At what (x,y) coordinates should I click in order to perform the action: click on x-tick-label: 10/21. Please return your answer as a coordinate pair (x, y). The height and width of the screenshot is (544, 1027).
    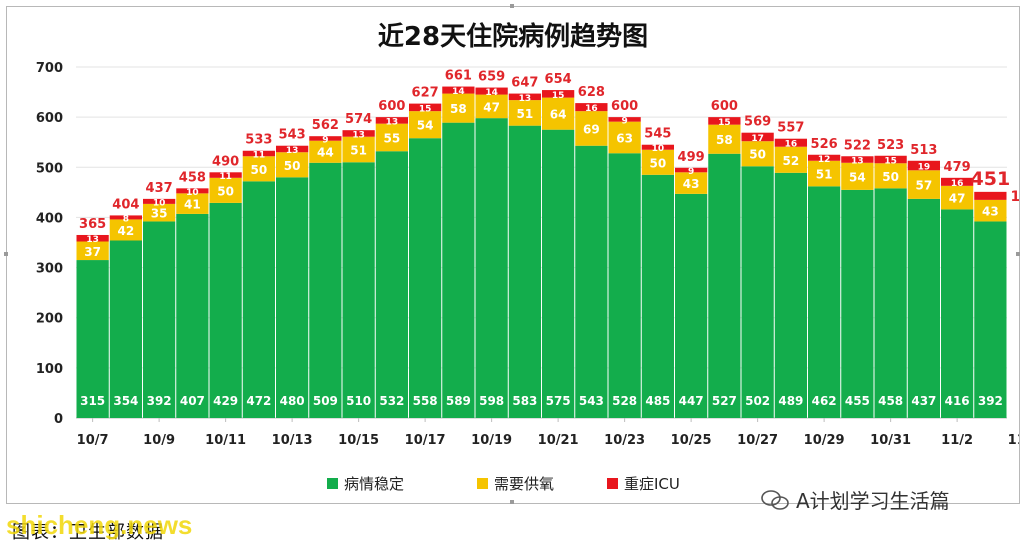
    Looking at the image, I should click on (558, 440).